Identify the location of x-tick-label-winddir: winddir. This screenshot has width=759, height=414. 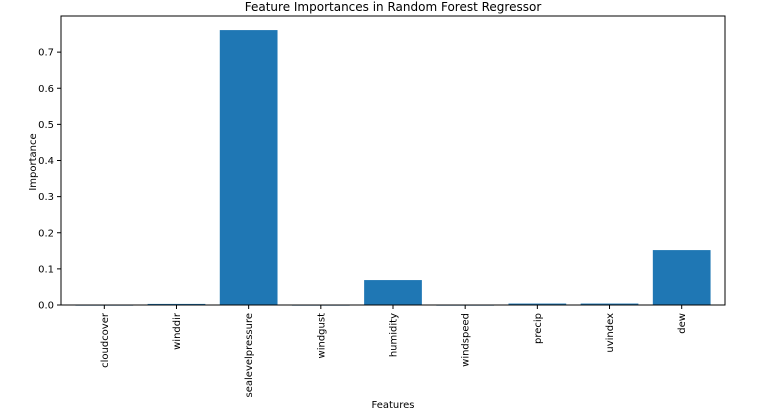
(177, 331).